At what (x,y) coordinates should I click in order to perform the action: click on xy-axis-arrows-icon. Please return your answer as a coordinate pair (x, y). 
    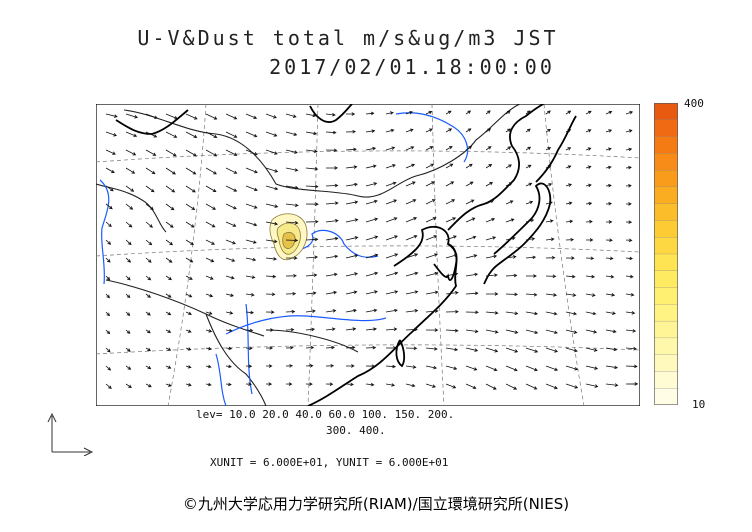
    Looking at the image, I should click on (70, 434).